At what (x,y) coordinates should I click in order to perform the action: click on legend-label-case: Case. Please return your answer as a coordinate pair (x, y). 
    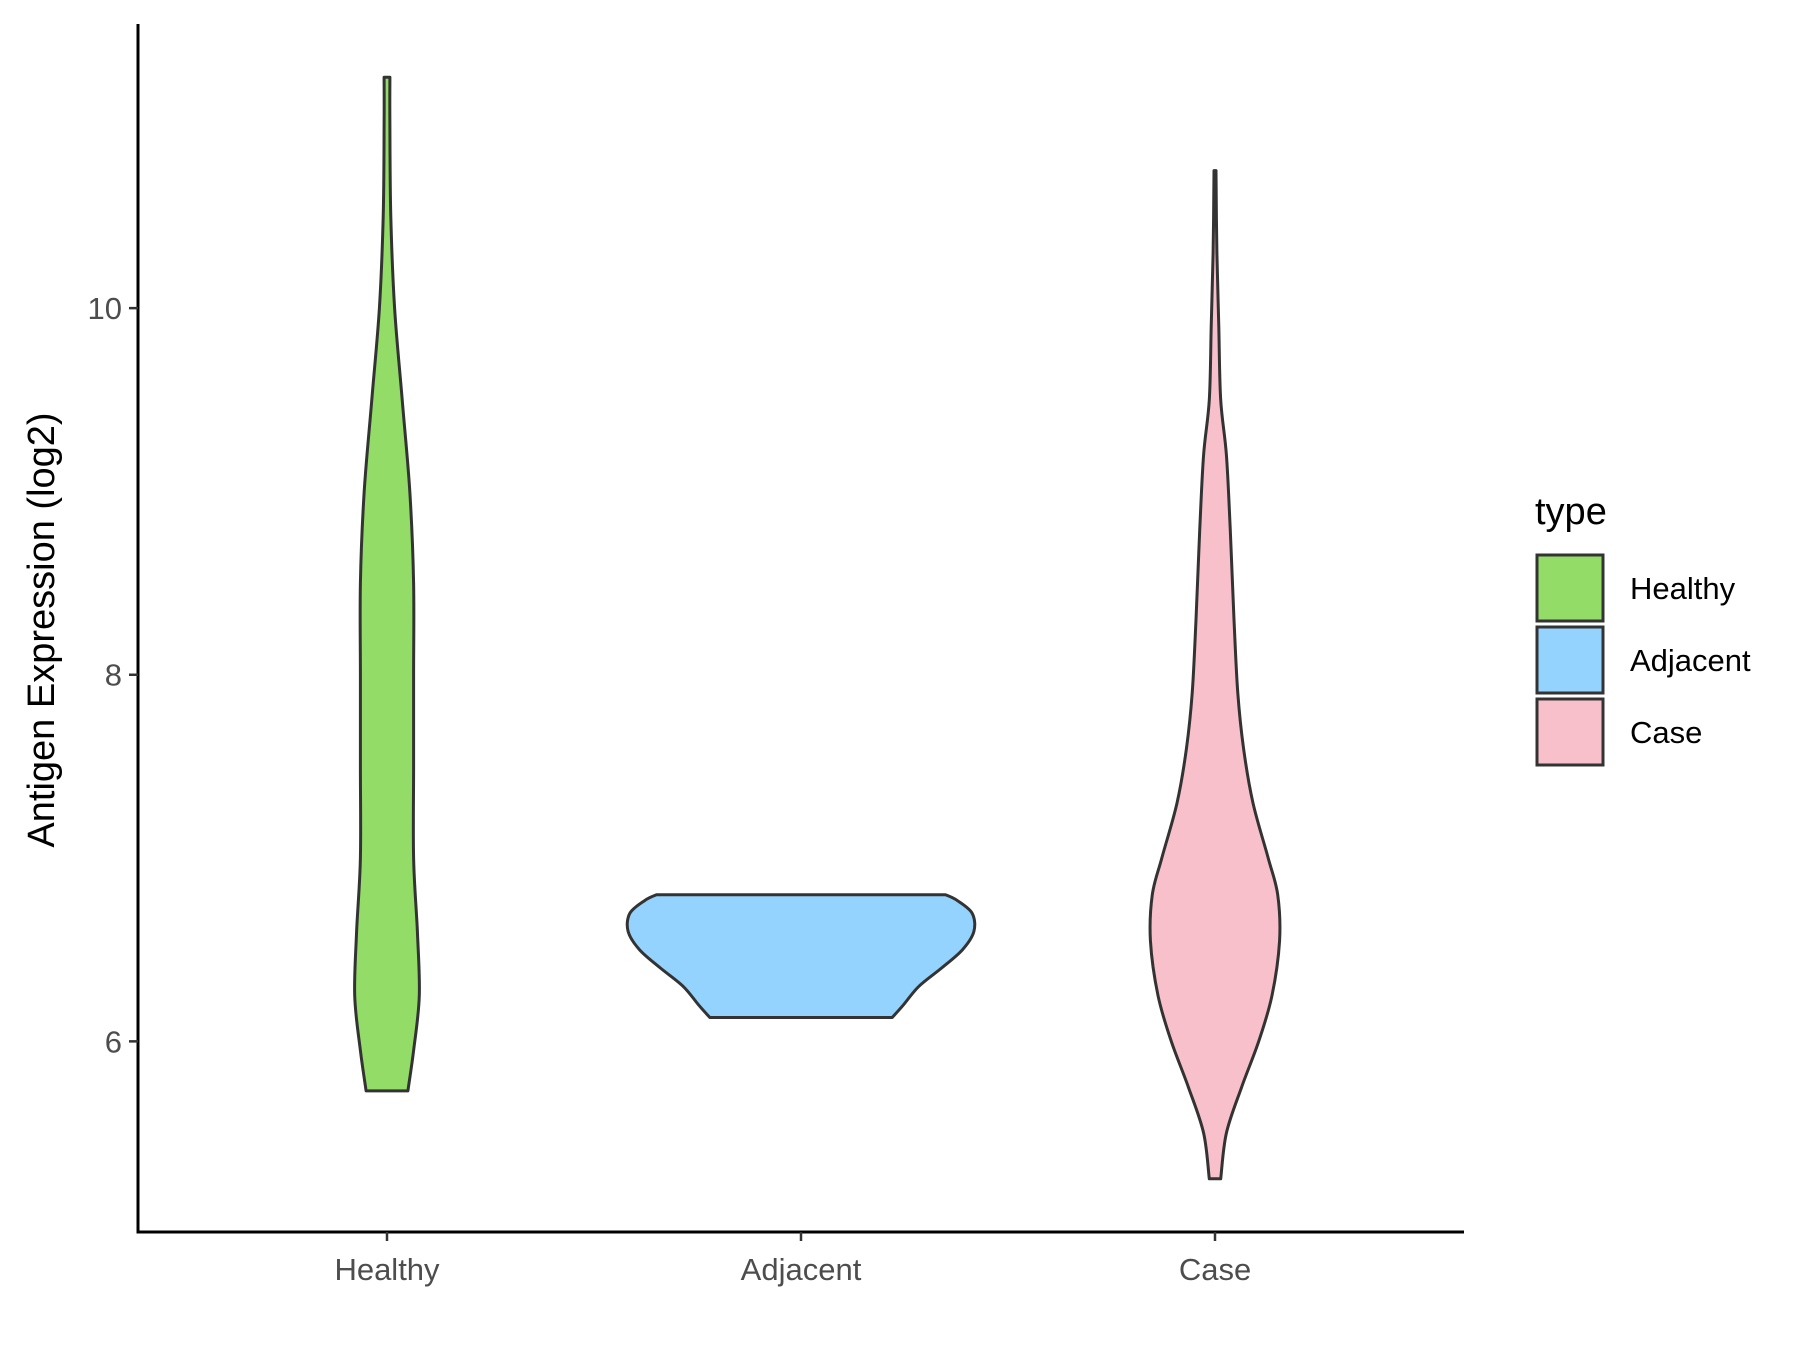
    Looking at the image, I should click on (1666, 732).